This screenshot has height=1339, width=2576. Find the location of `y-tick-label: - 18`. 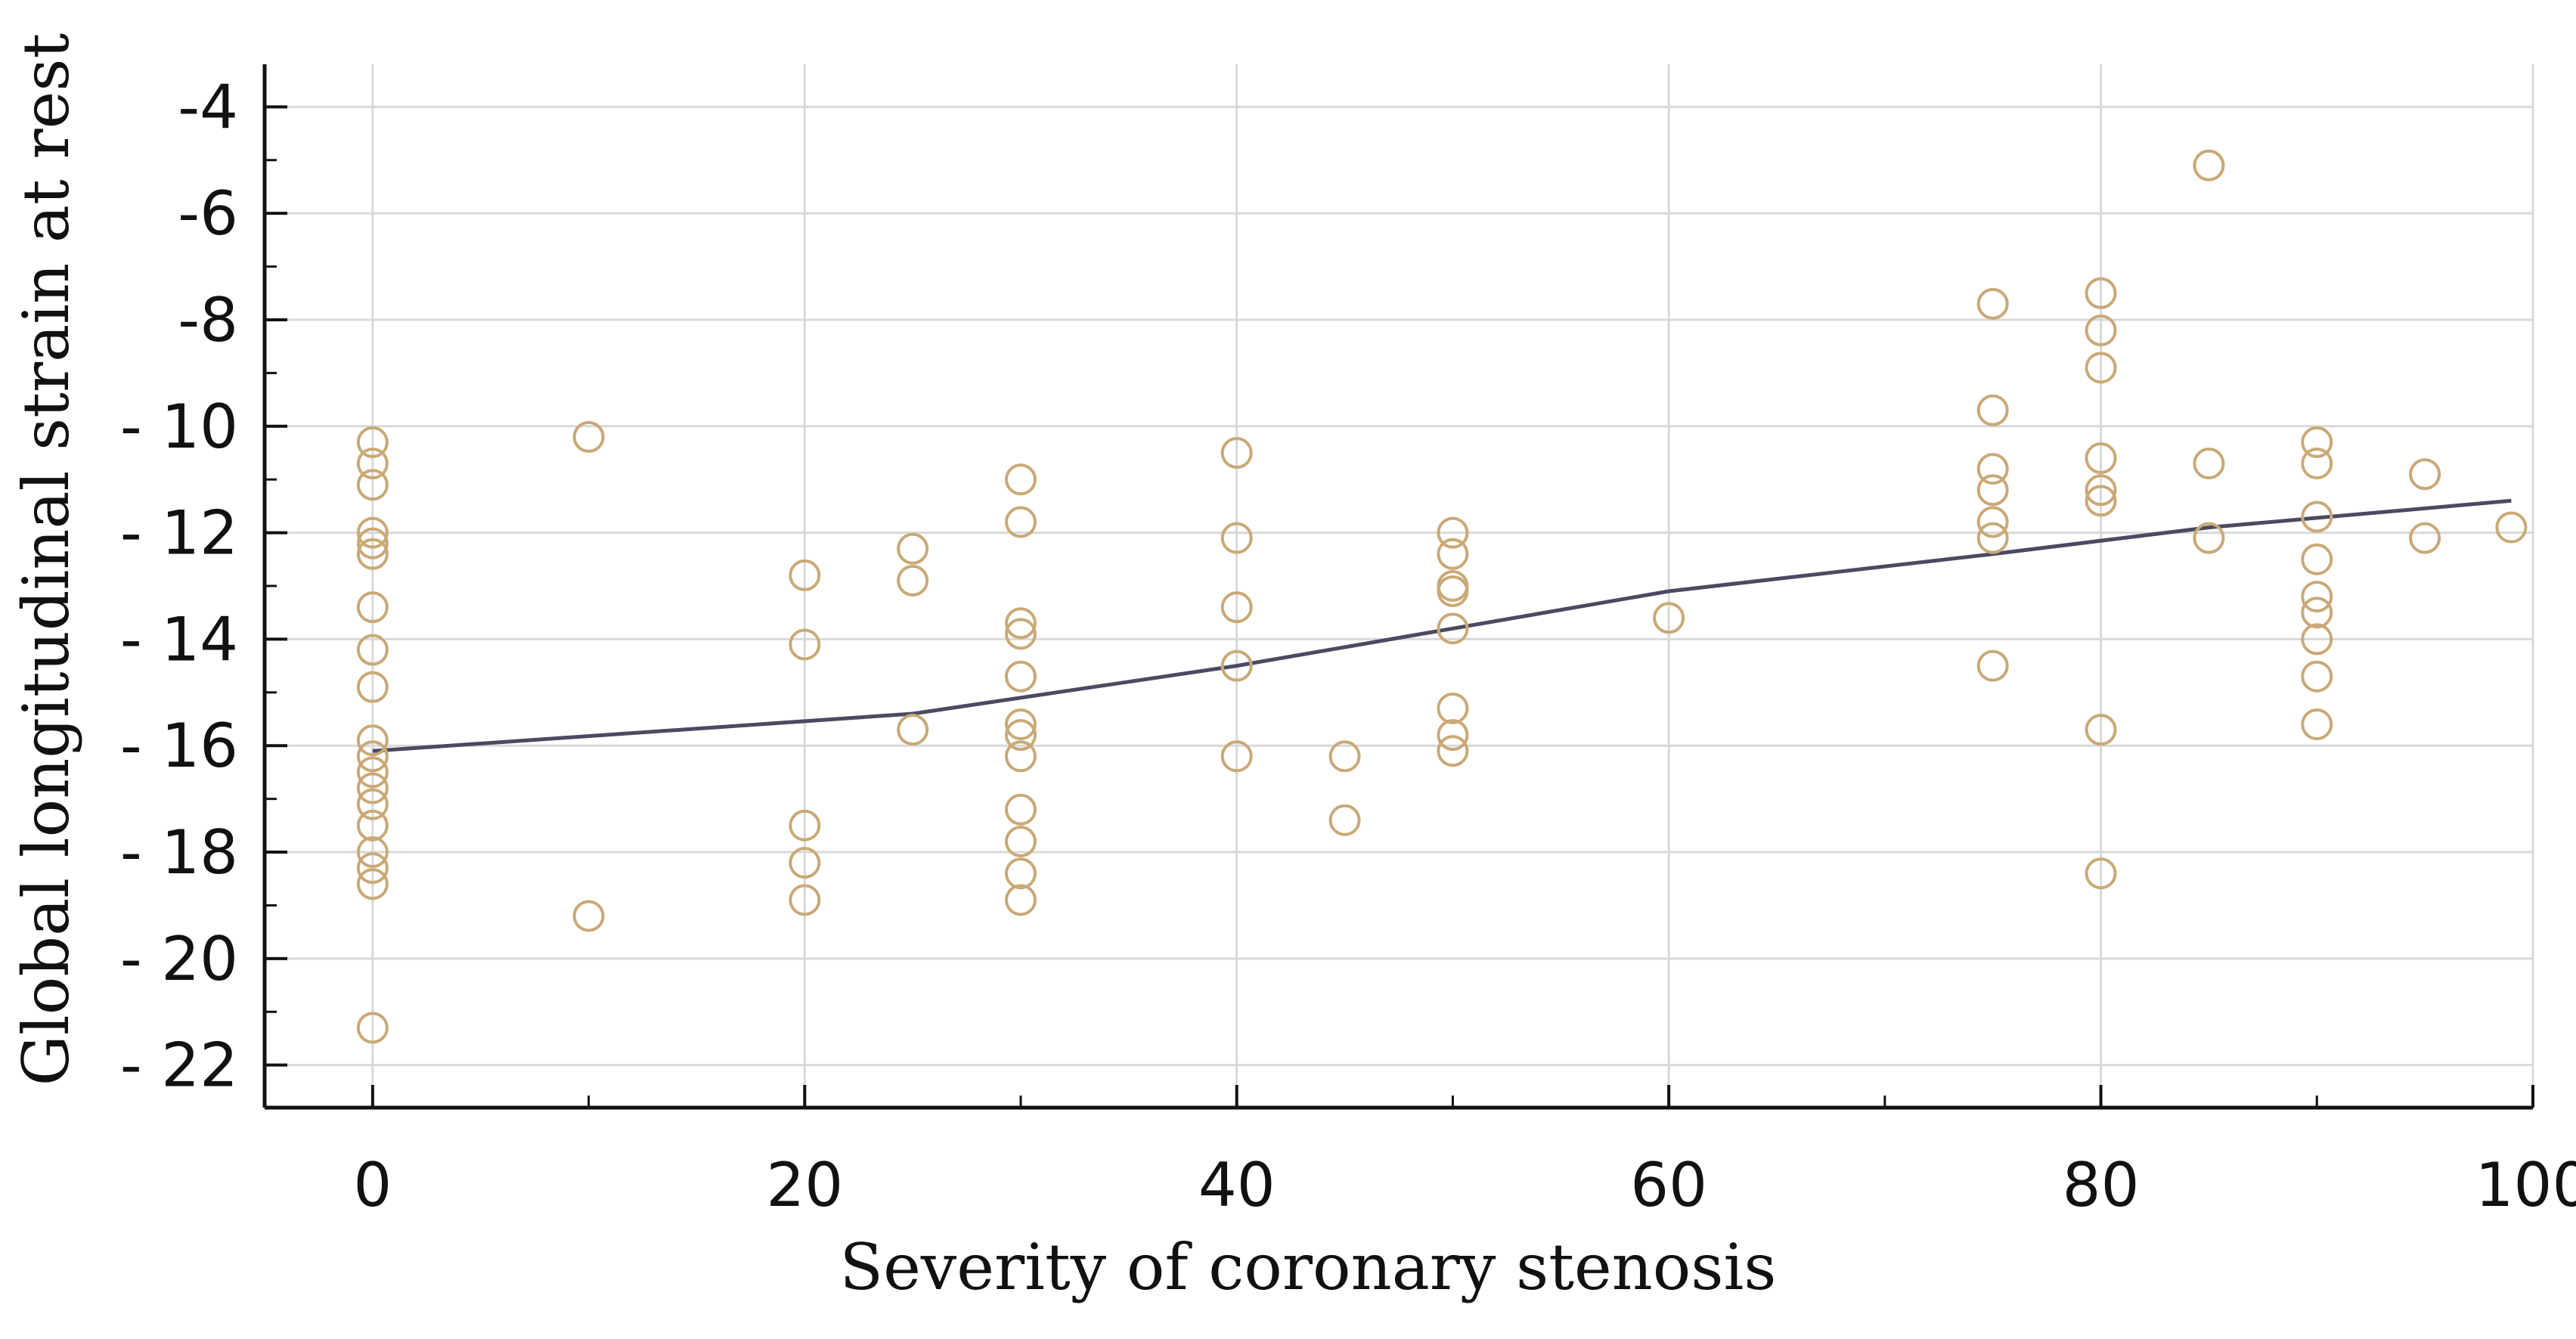

y-tick-label: - 18 is located at coordinates (179, 852).